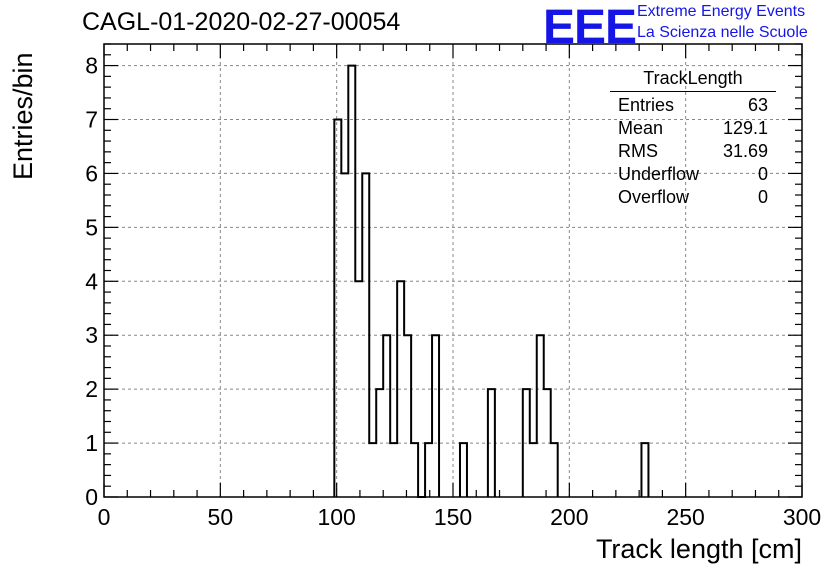 This screenshot has width=836, height=572. Describe the element at coordinates (685, 517) in the screenshot. I see `x-tick-label: 250` at that location.